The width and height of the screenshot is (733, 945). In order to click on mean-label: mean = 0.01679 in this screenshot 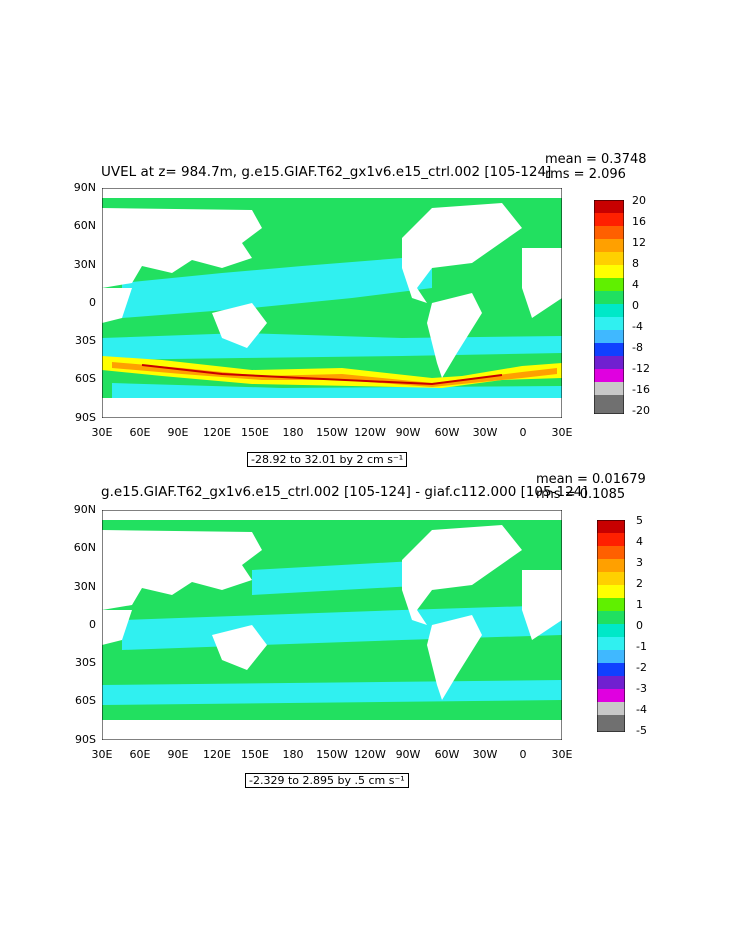, I will do `click(591, 479)`.